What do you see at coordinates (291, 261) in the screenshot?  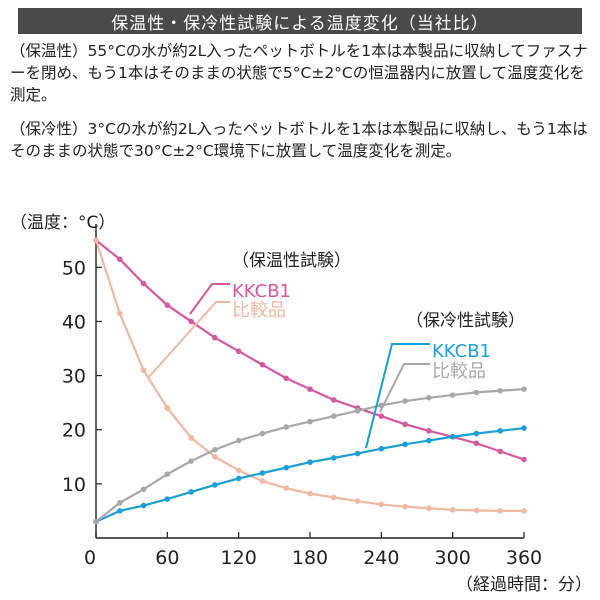 I see `legend-group-label: （保温性試験）` at bounding box center [291, 261].